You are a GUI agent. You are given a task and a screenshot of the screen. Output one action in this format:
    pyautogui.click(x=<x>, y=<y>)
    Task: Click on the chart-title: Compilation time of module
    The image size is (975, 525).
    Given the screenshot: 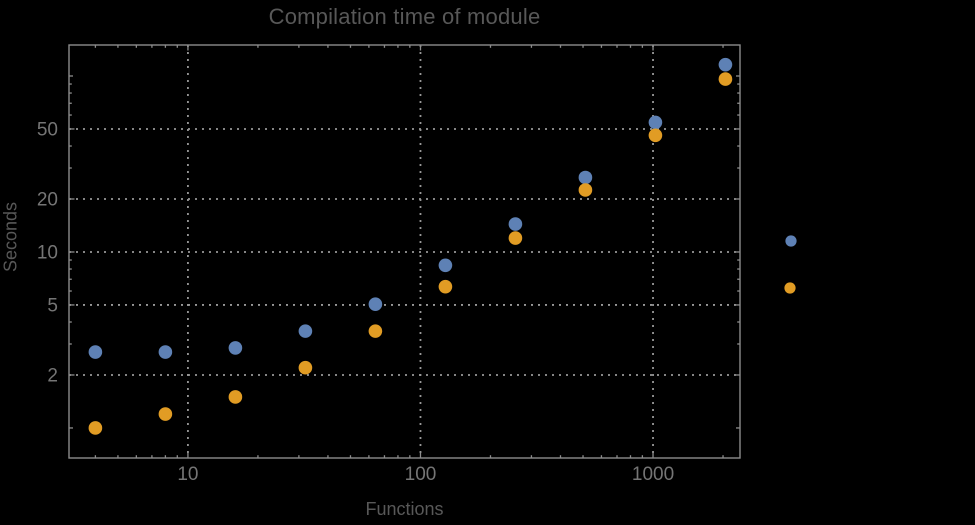 What is the action you would take?
    pyautogui.click(x=404, y=16)
    